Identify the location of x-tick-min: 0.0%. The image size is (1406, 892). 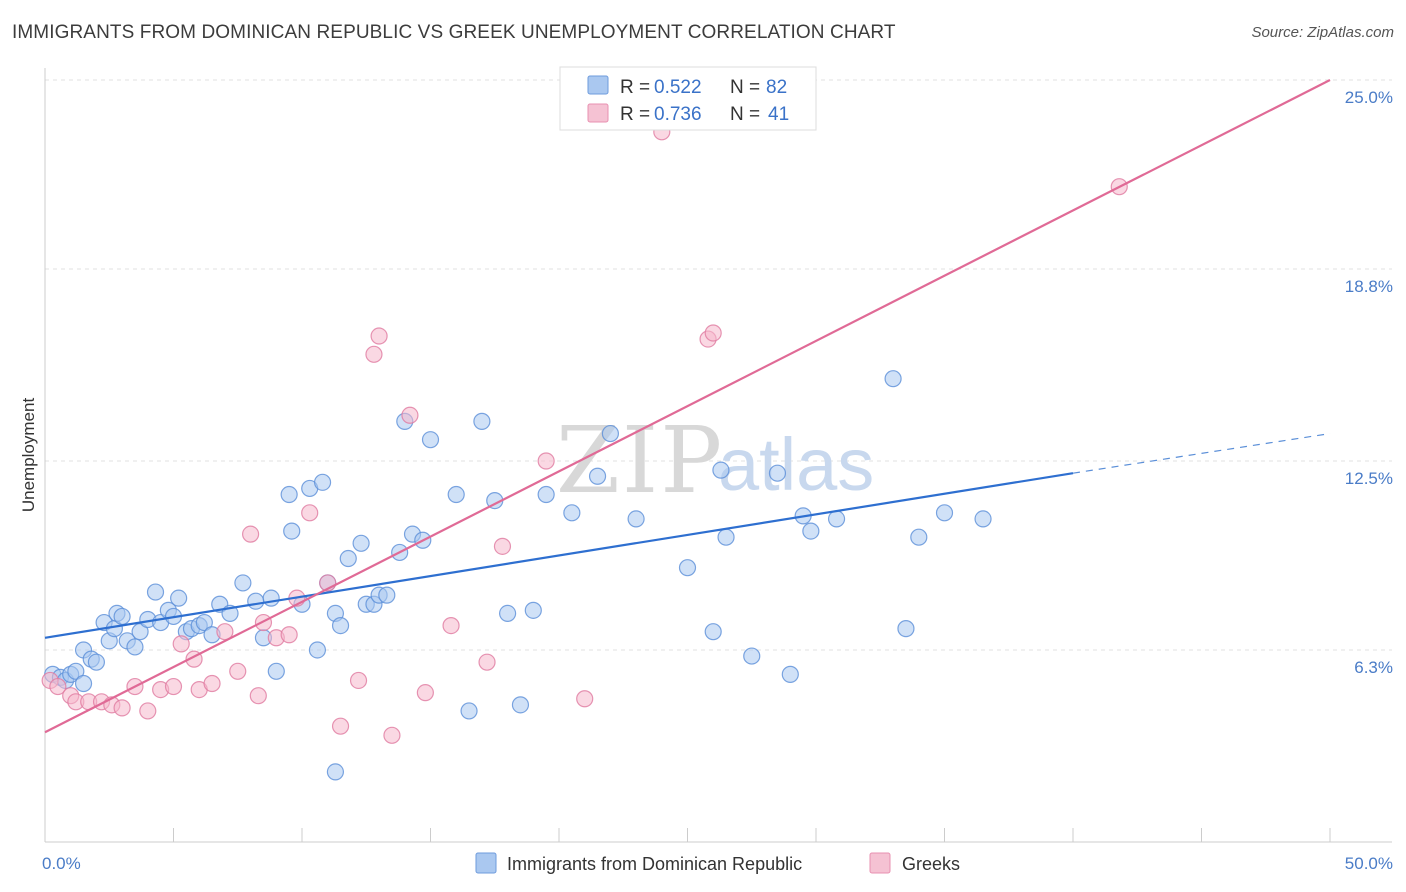
(61, 863).